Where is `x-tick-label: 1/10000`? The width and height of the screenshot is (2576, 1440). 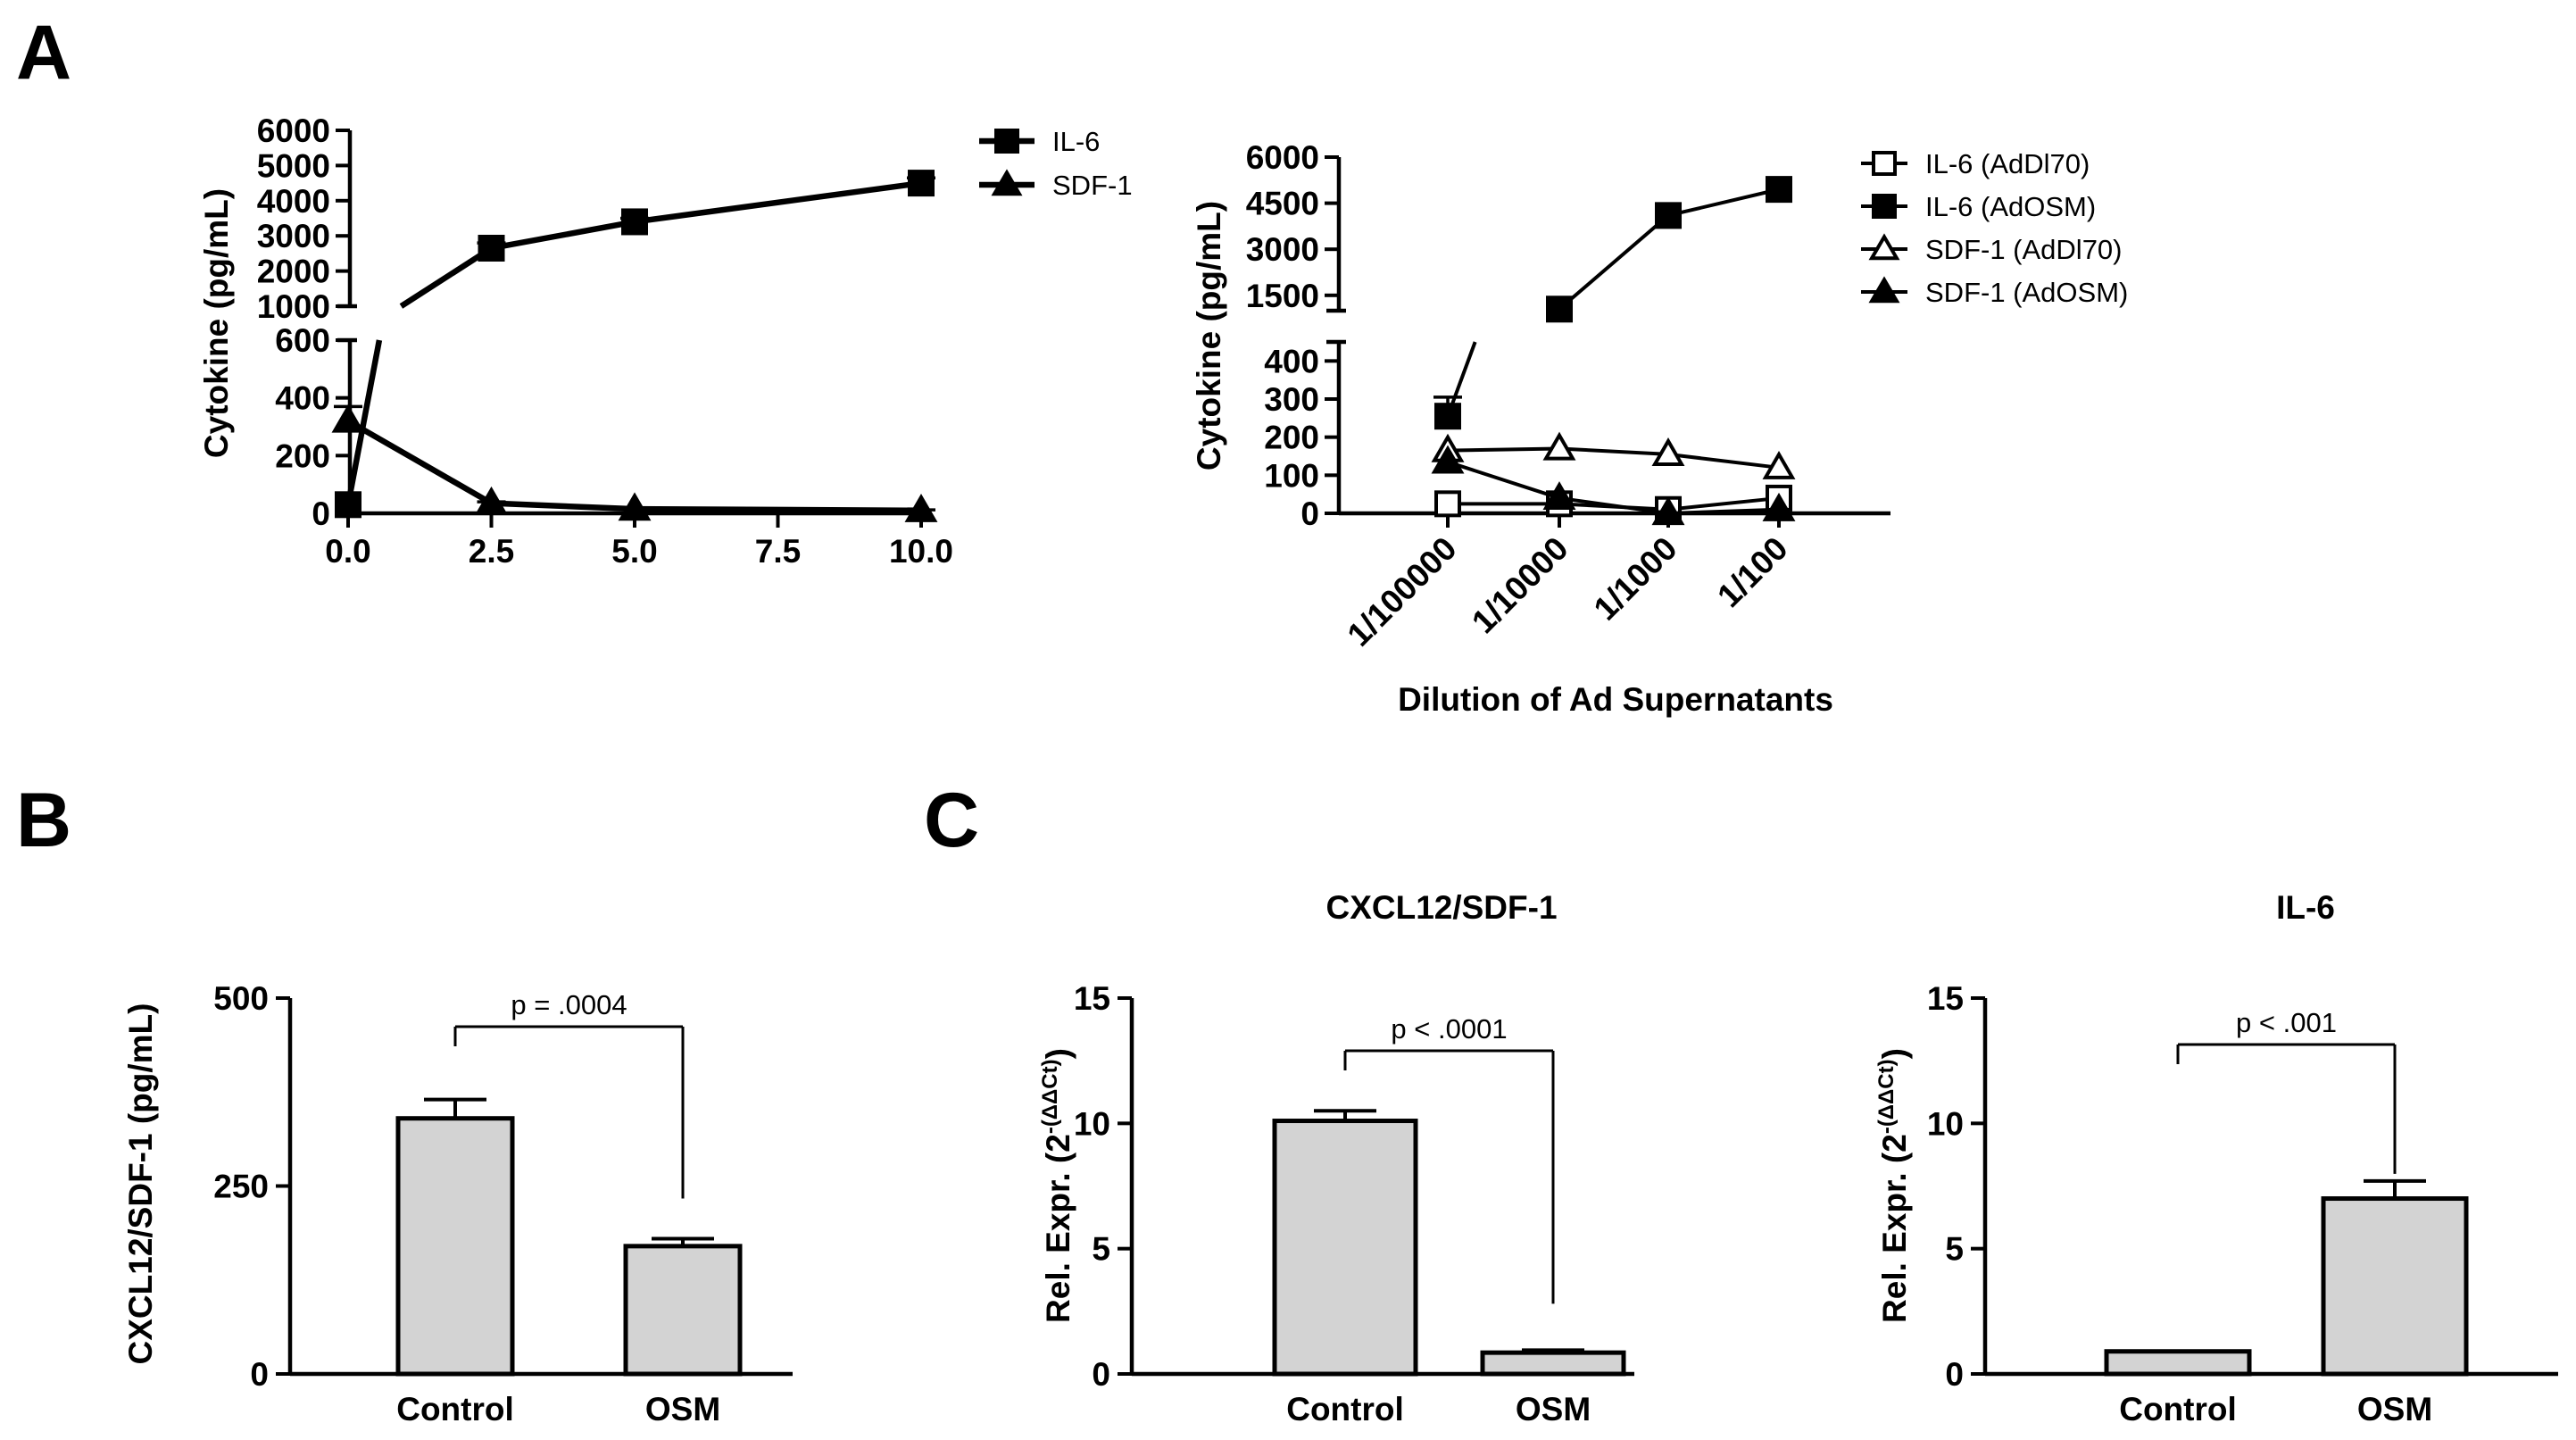 x-tick-label: 1/10000 is located at coordinates (1520, 585).